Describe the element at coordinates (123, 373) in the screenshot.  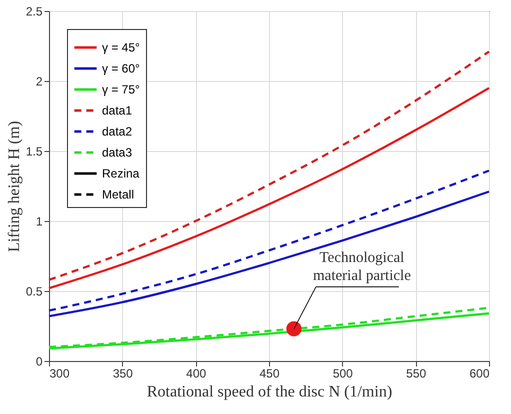
I see `x-tick-label: 350` at that location.